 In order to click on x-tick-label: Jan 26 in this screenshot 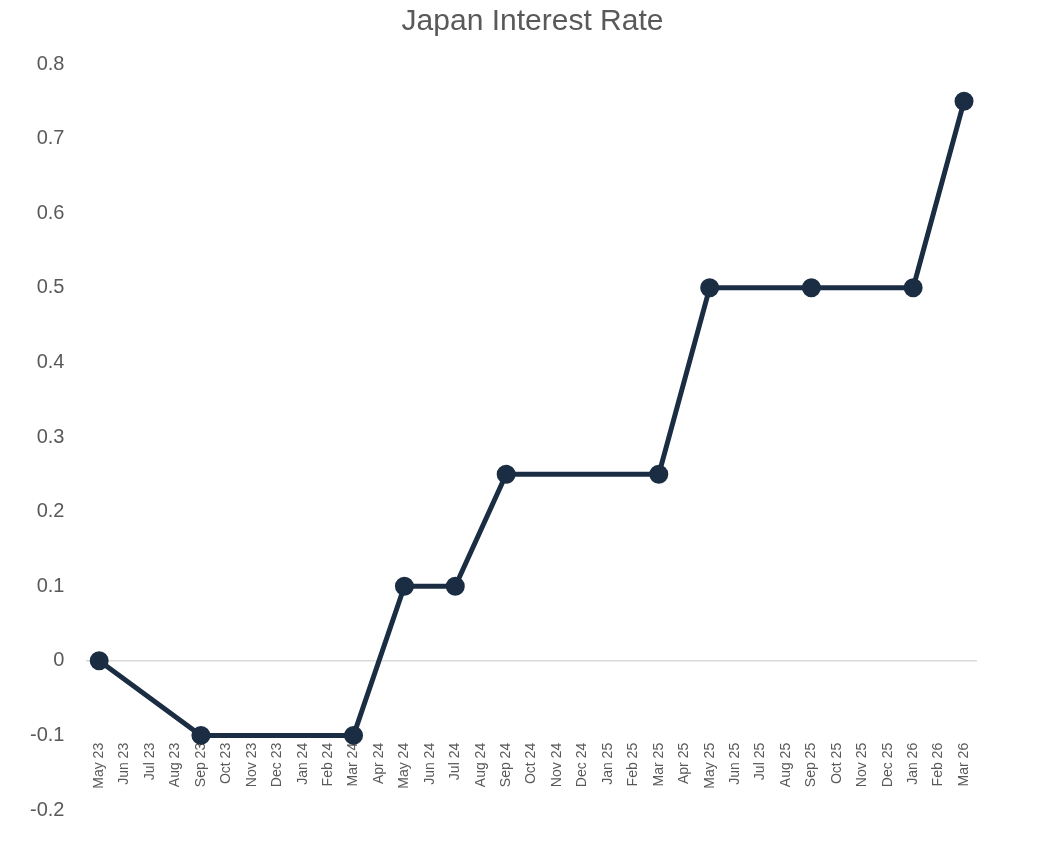, I will do `click(912, 763)`.